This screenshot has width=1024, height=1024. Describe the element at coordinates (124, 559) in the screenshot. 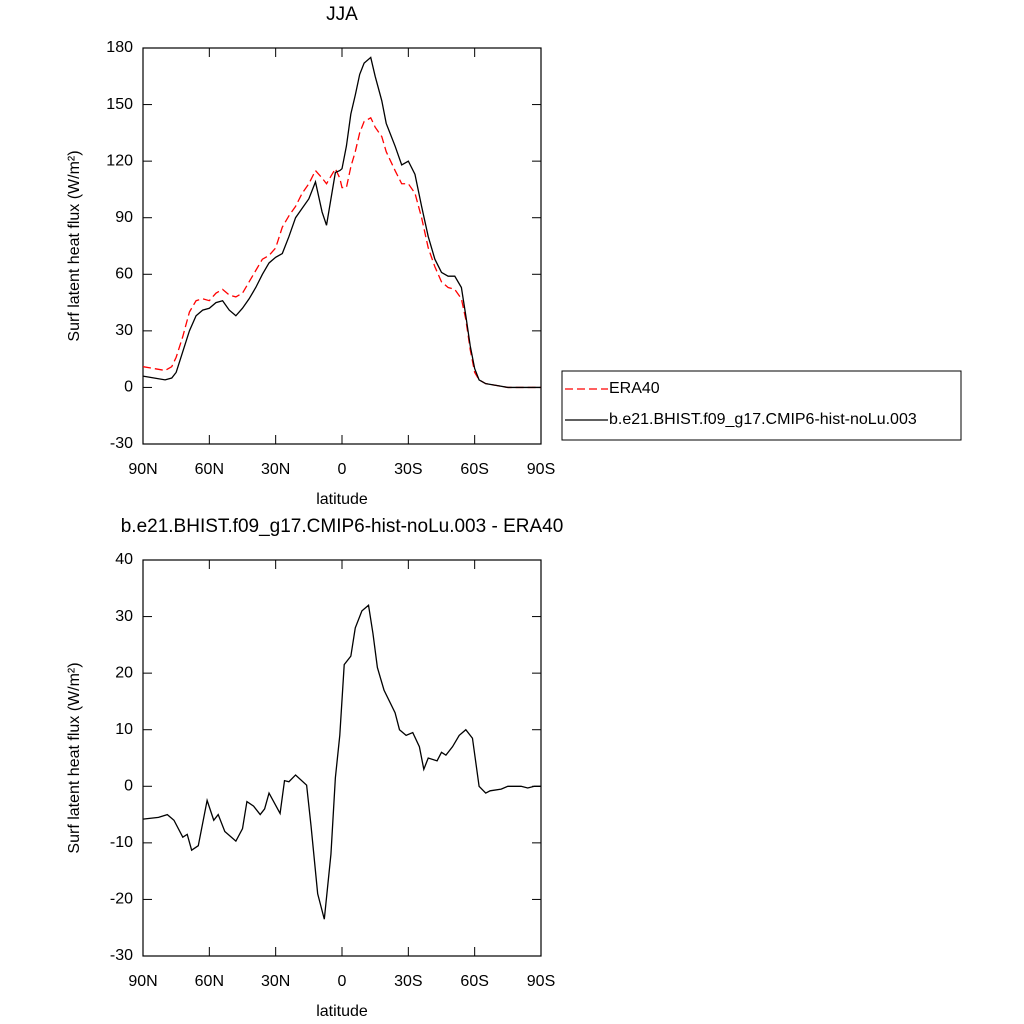

I see `y-tick-label: 40` at that location.